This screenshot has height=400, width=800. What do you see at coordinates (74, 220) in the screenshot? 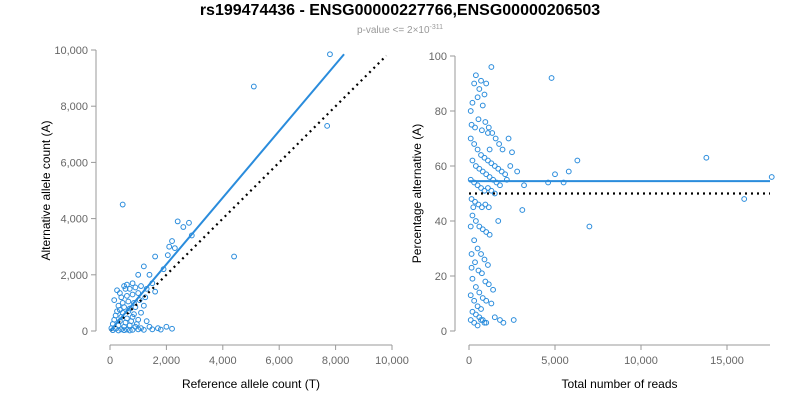
I see `left-y-tick-label: 4,000` at bounding box center [74, 220].